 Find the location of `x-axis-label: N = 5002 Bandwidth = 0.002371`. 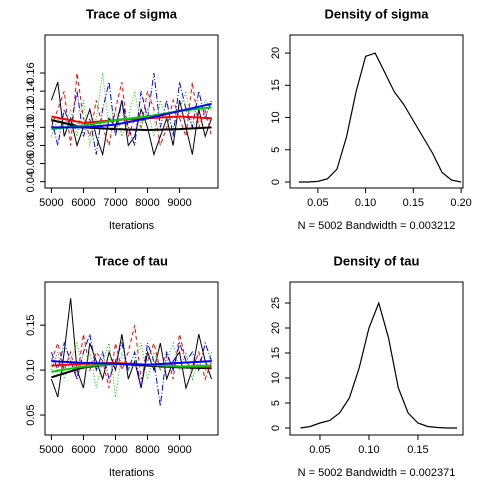

x-axis-label: N = 5002 Bandwidth = 0.002371 is located at coordinates (377, 473).